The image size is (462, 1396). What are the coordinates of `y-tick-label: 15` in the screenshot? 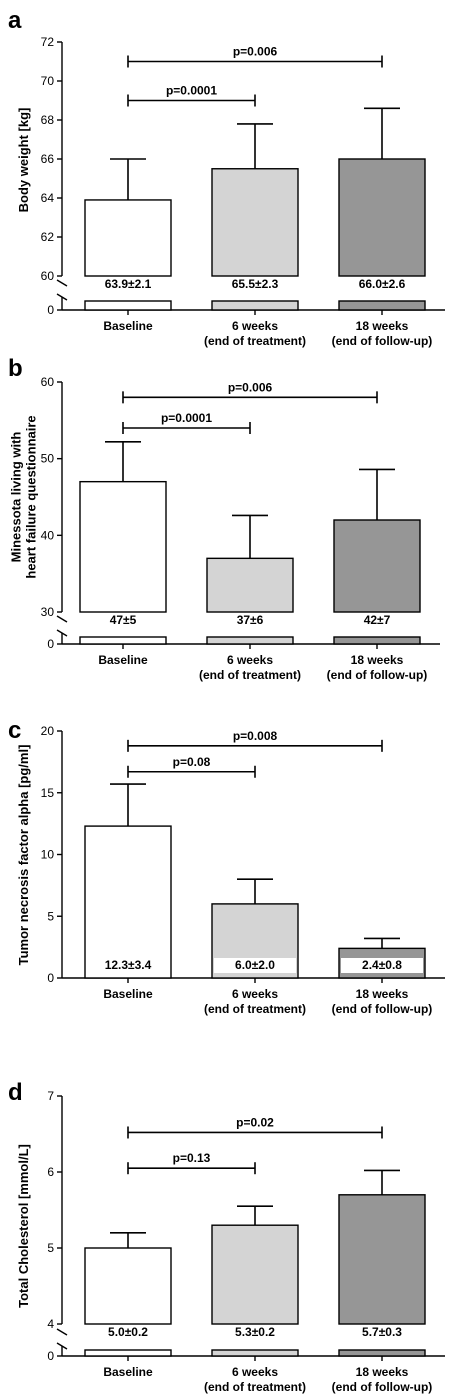 It's located at (48, 793).